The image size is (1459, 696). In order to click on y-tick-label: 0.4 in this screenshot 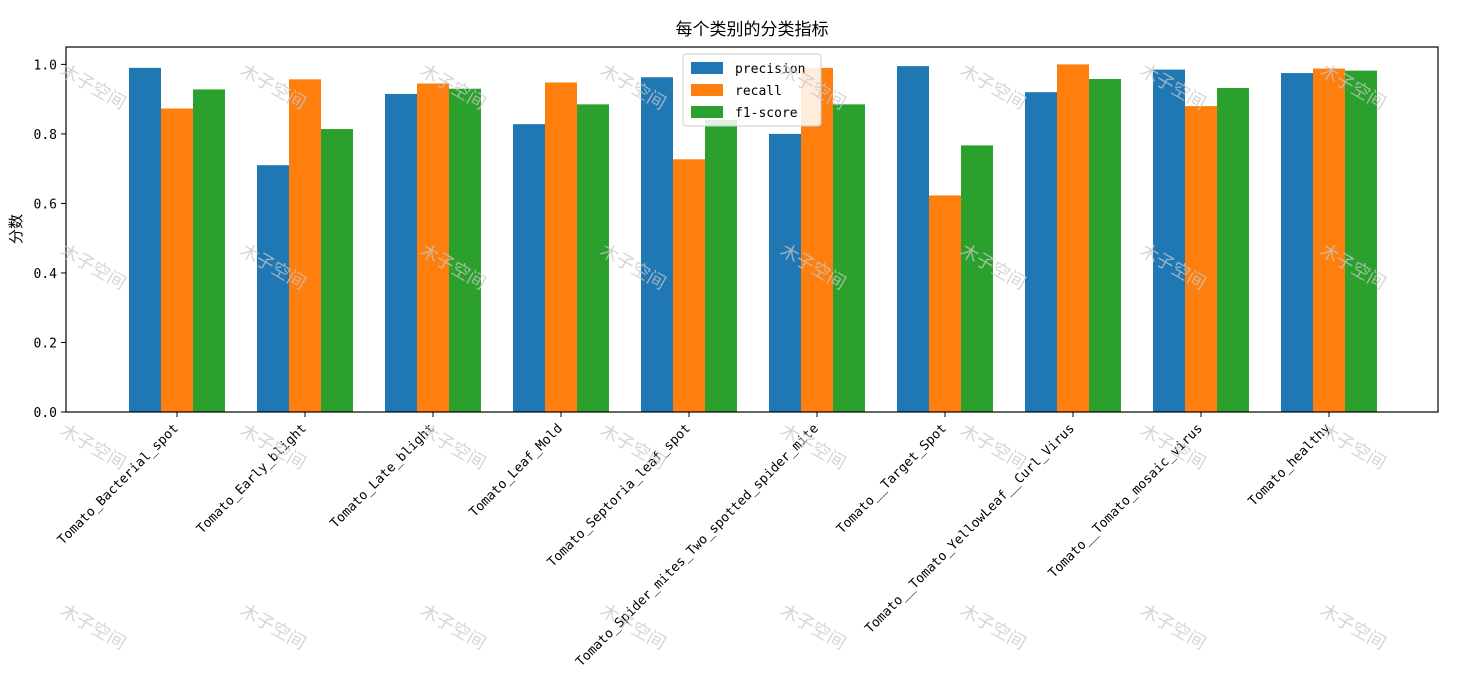, I will do `click(46, 274)`.